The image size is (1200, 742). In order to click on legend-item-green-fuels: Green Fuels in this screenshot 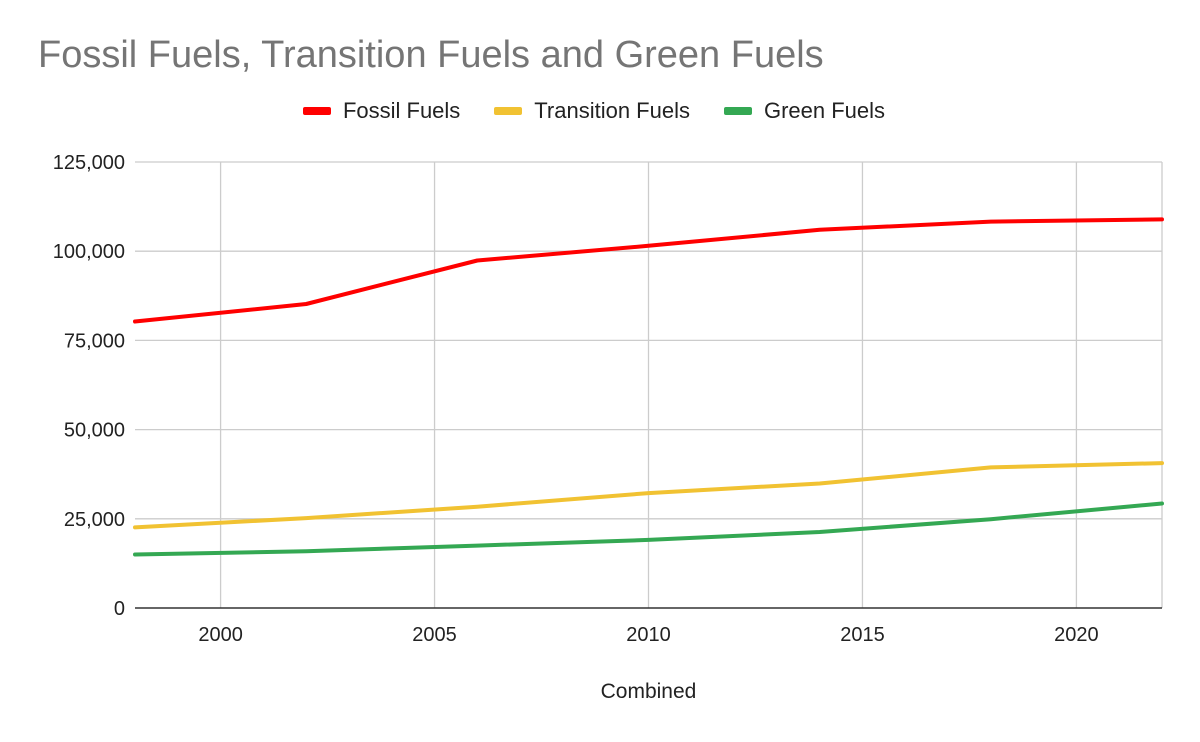, I will do `click(804, 111)`.